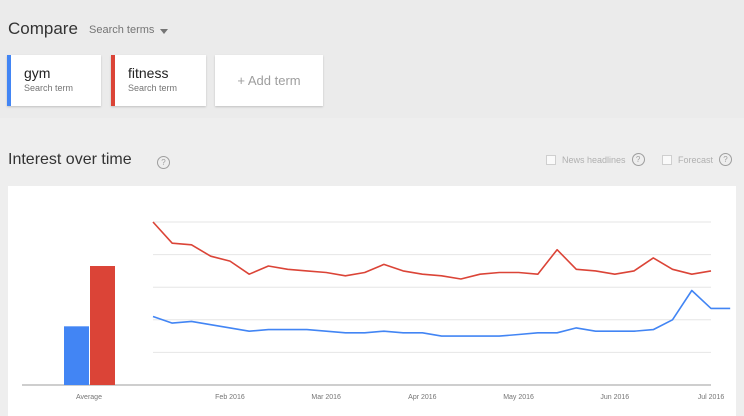 Image resolution: width=744 pixels, height=416 pixels. I want to click on x-tick-label: Feb 2016, so click(230, 397).